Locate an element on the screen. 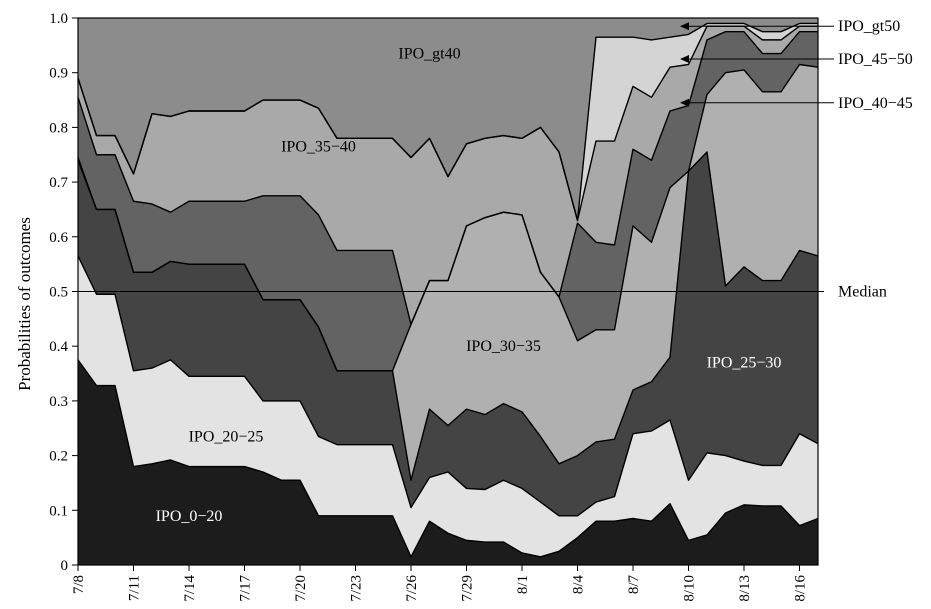 This screenshot has width=931, height=609. x-tick-label: 8/16 is located at coordinates (801, 588).